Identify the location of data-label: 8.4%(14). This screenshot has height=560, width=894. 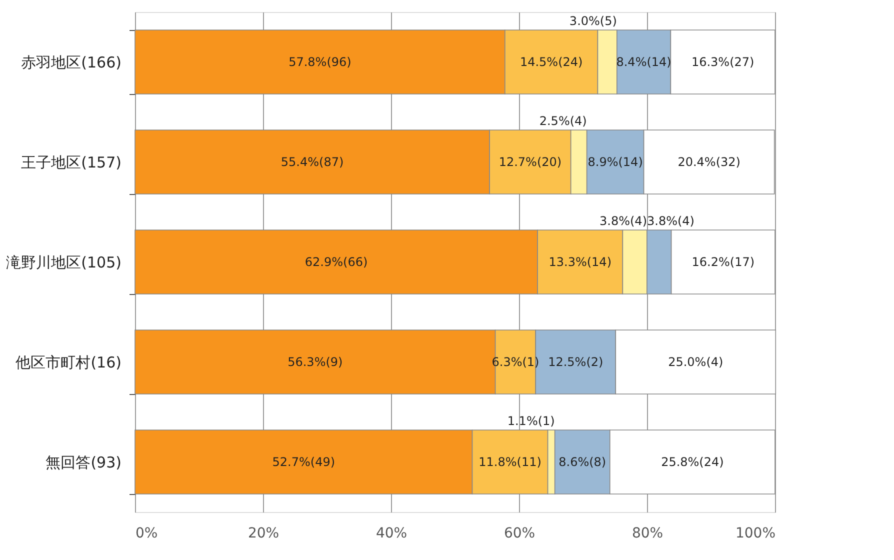
(644, 62).